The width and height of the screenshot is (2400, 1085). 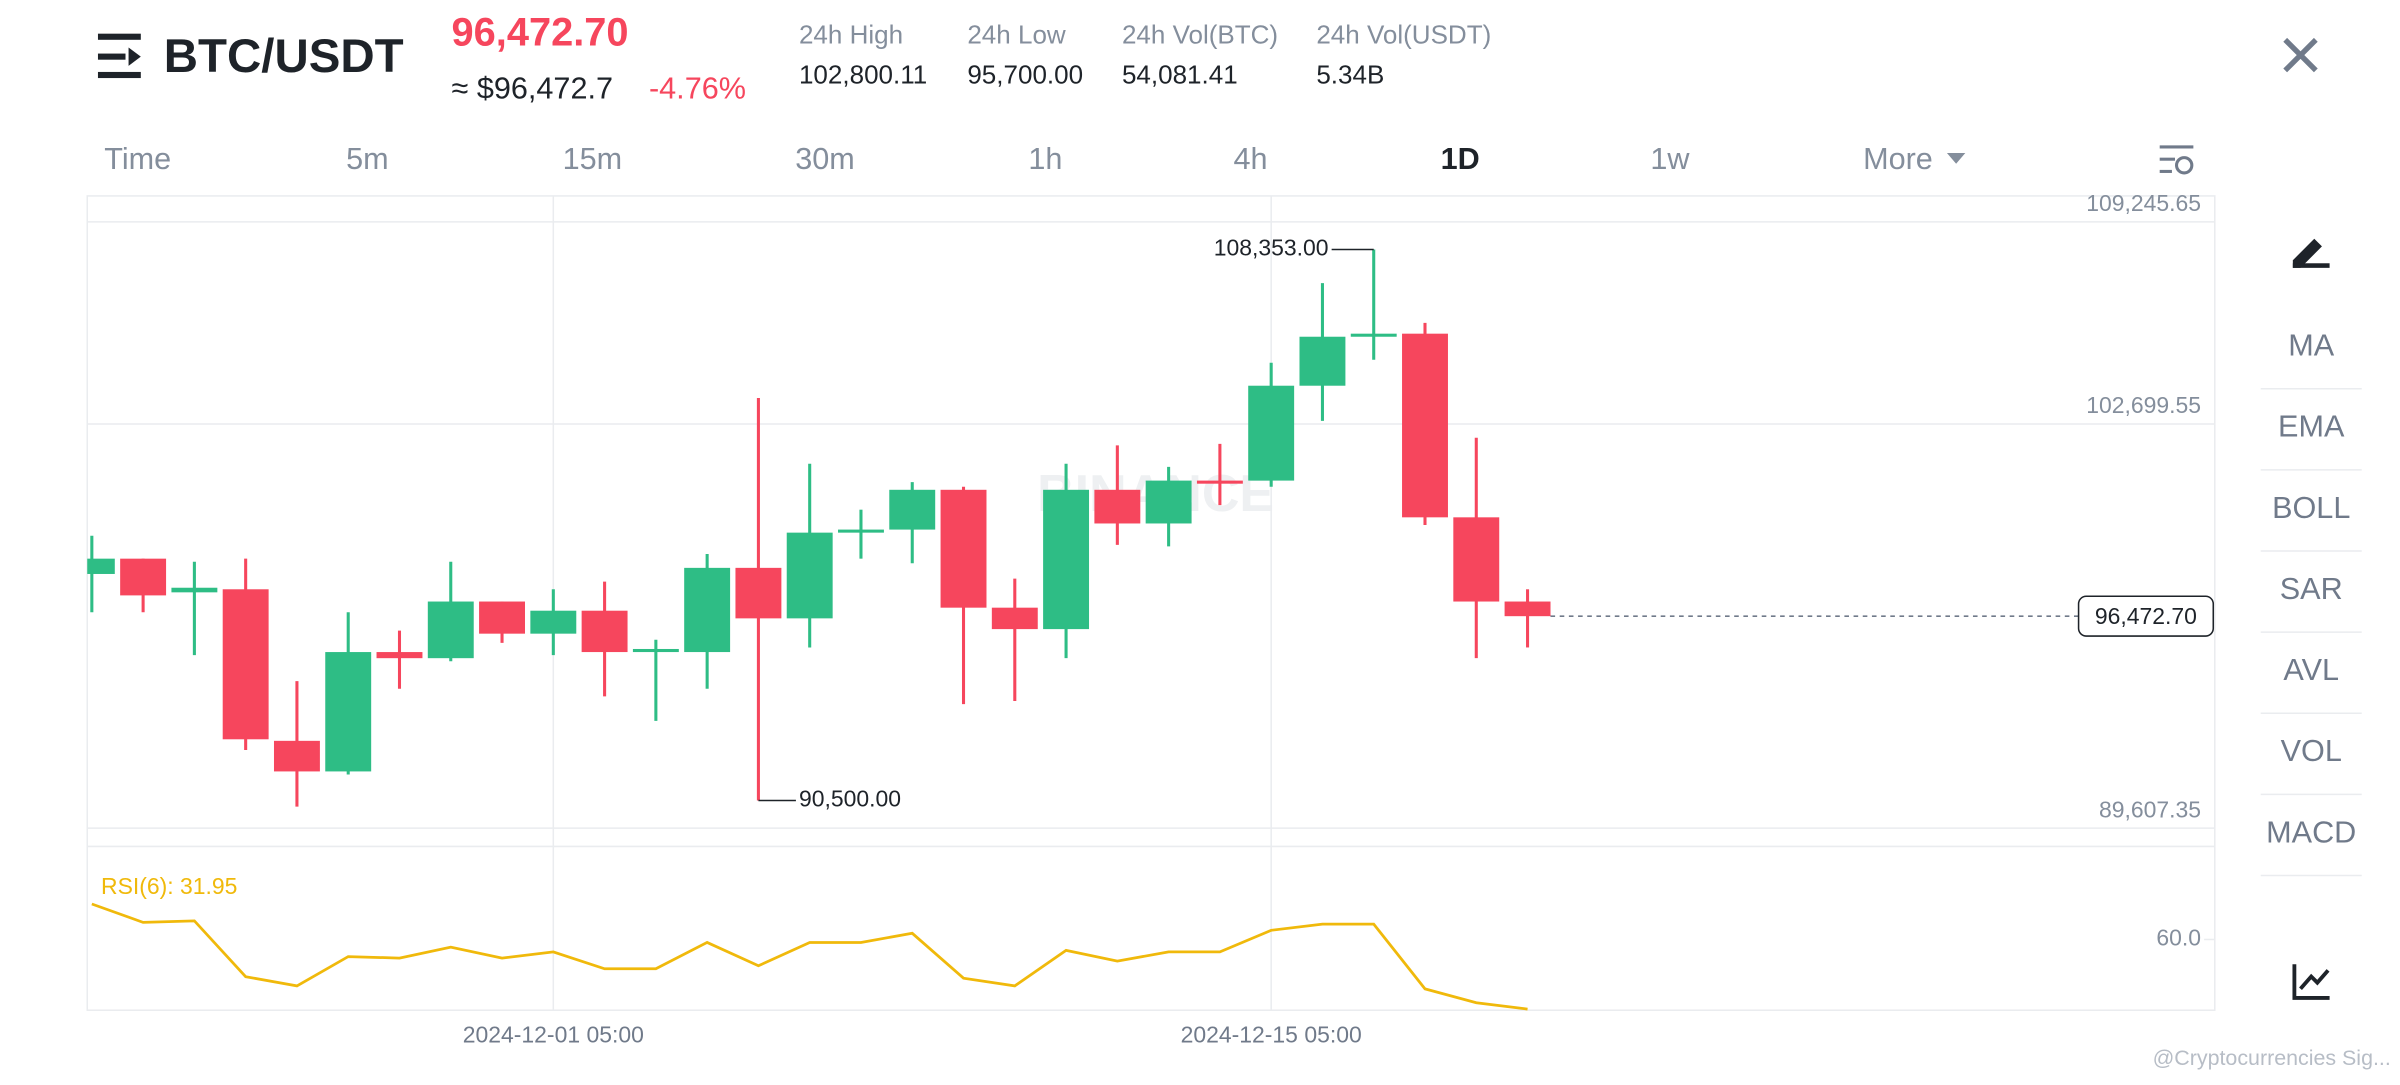 What do you see at coordinates (1271, 248) in the screenshot?
I see `high-label: 108,353.00` at bounding box center [1271, 248].